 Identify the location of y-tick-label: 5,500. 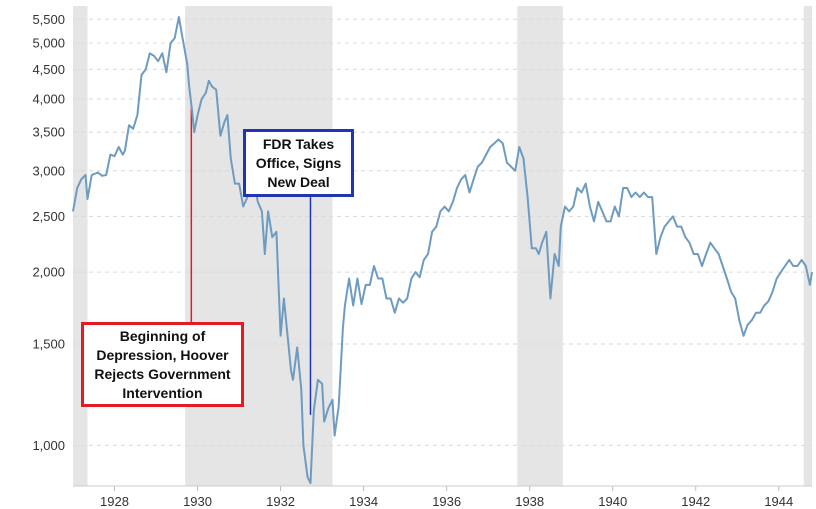
(48, 19).